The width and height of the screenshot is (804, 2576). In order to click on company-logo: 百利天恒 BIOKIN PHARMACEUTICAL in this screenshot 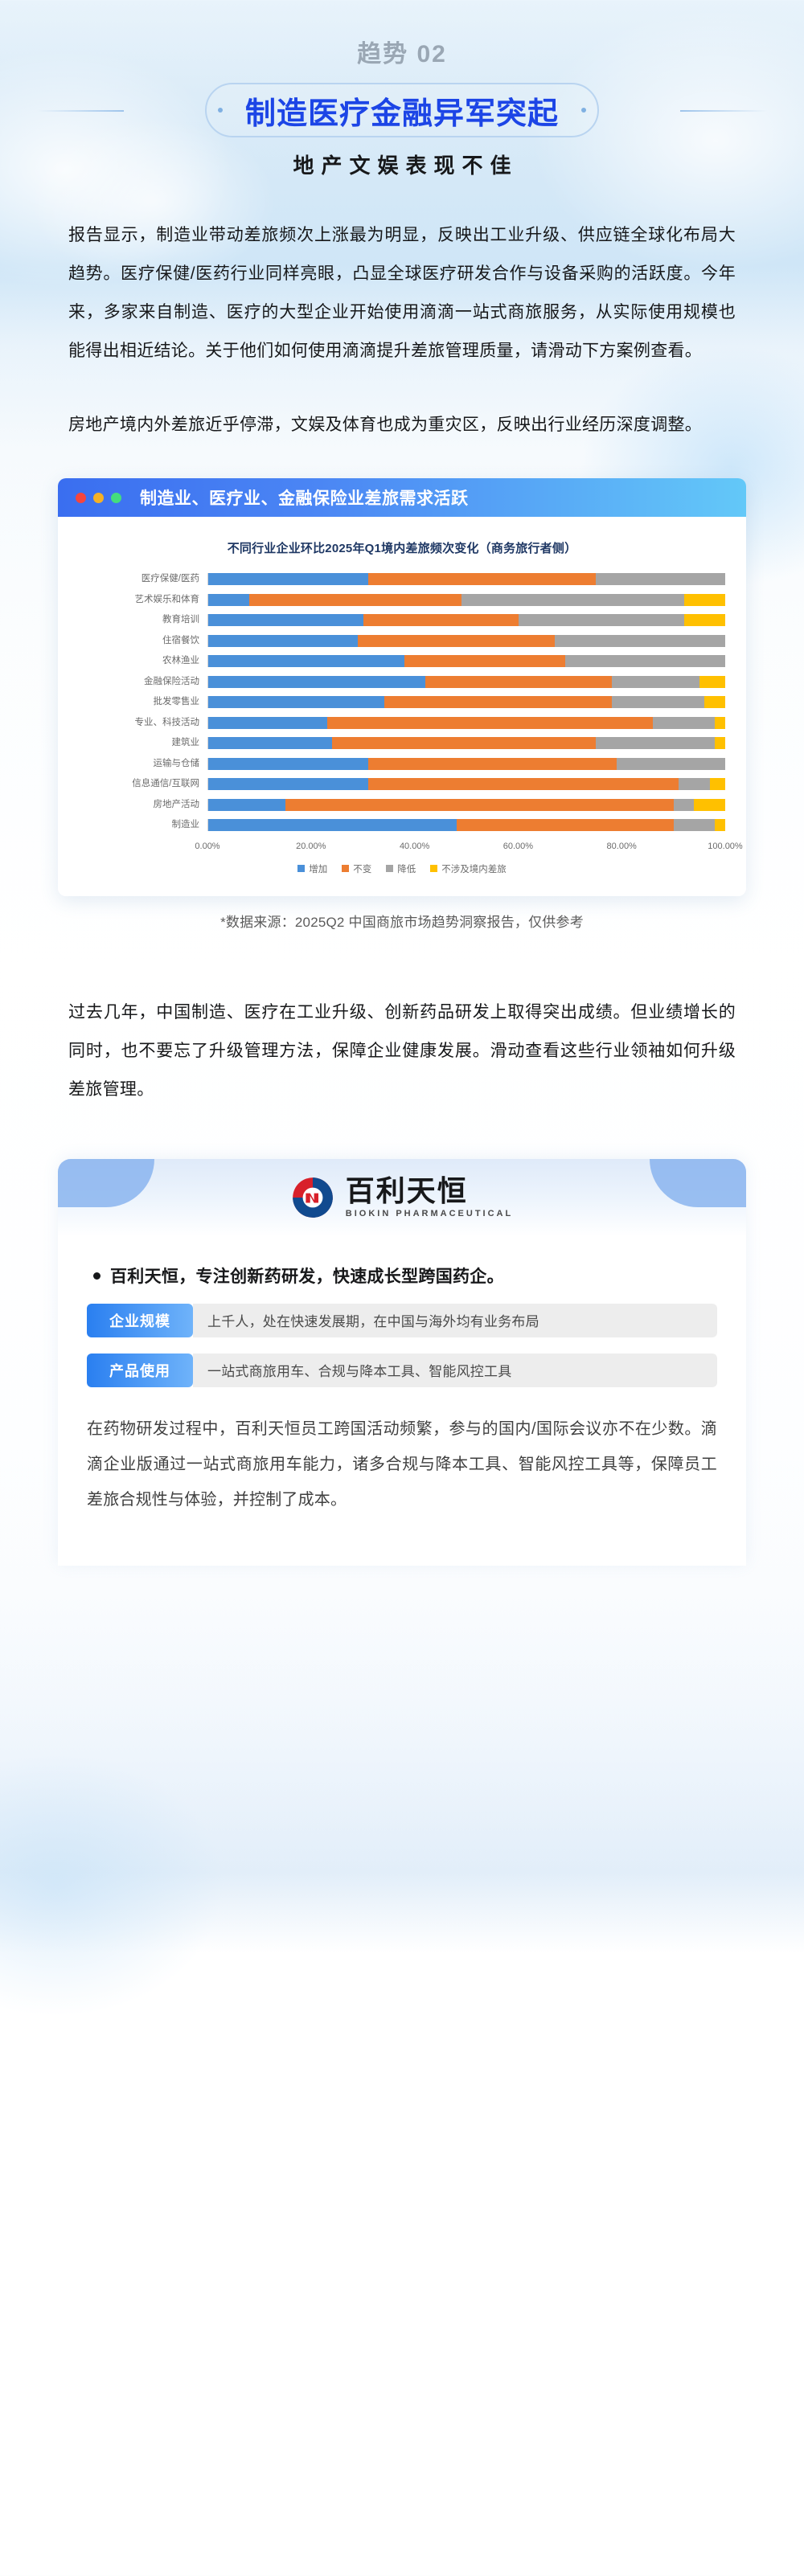, I will do `click(402, 1197)`.